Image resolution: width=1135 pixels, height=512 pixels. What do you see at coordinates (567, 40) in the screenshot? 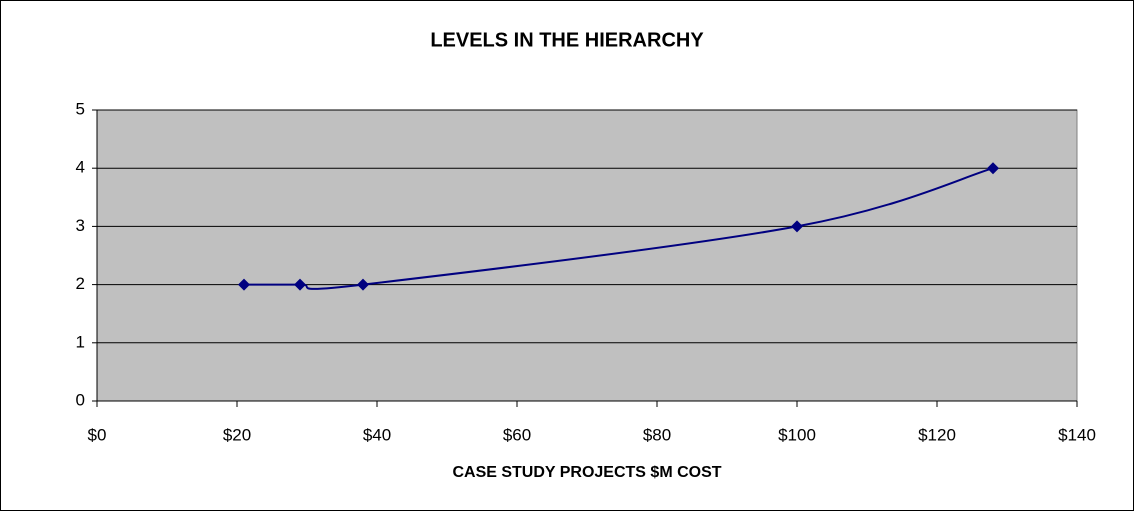
I see `chart-title: LEVELS IN THE HIERARCHY` at bounding box center [567, 40].